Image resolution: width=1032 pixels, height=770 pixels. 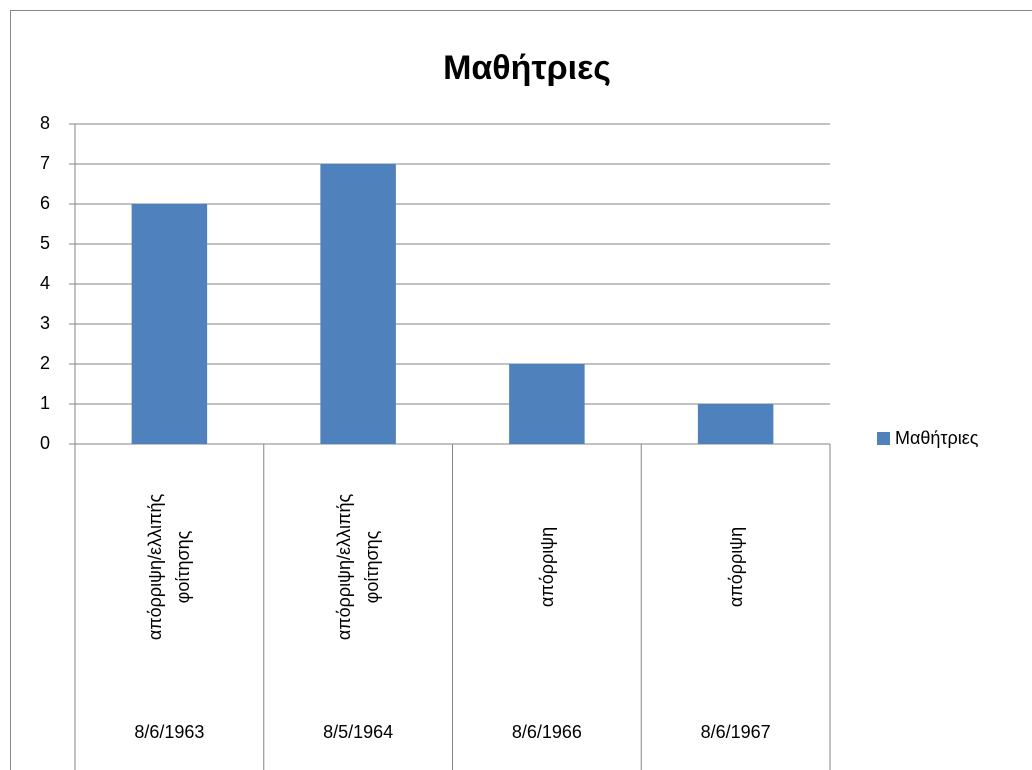 What do you see at coordinates (883, 438) in the screenshot?
I see `legend-swatch` at bounding box center [883, 438].